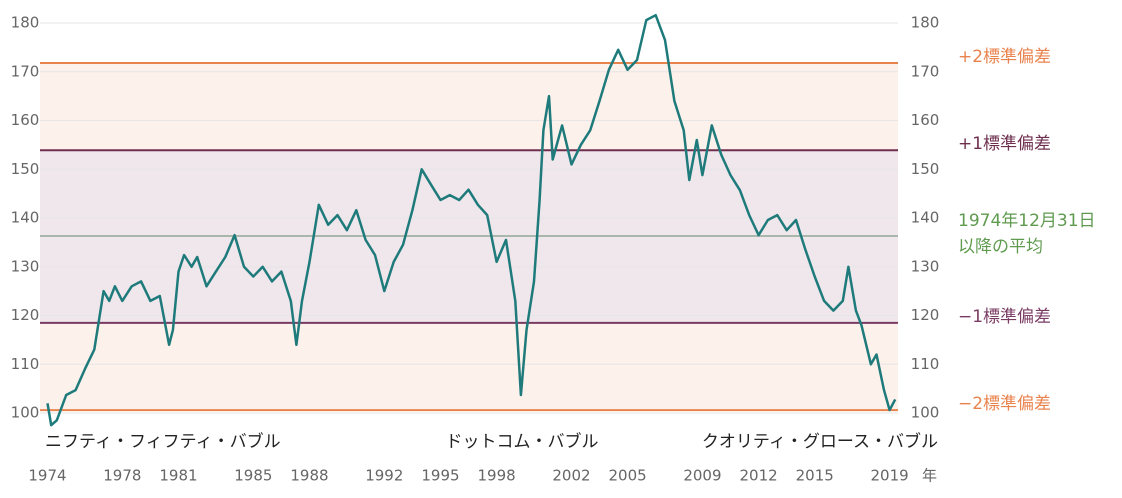 This screenshot has width=1122, height=498. Describe the element at coordinates (925, 23) in the screenshot. I see `y2-tick-label: 180` at that location.